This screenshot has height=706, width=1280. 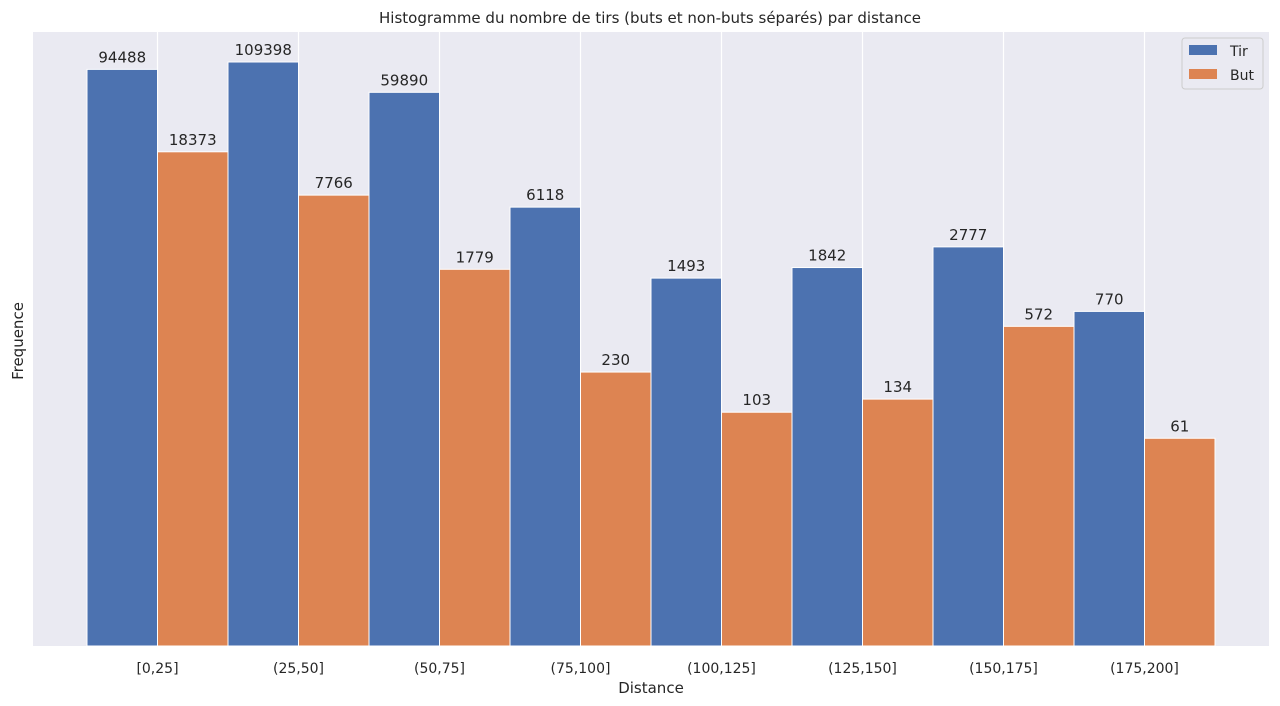 I want to click on x-tick-label: (25,50], so click(x=298, y=669).